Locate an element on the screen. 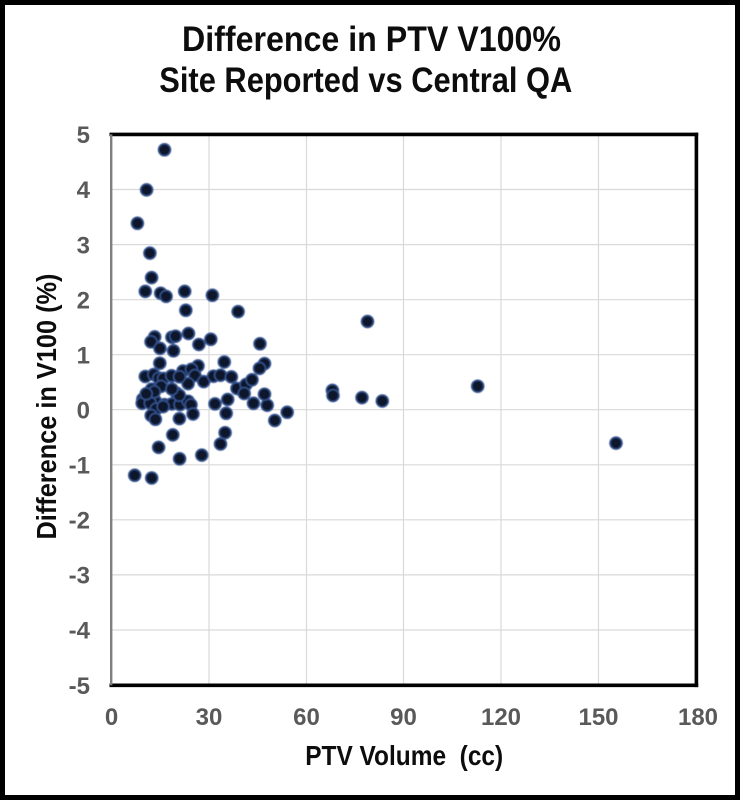 The image size is (740, 800). svg-text: 30 is located at coordinates (209, 717).